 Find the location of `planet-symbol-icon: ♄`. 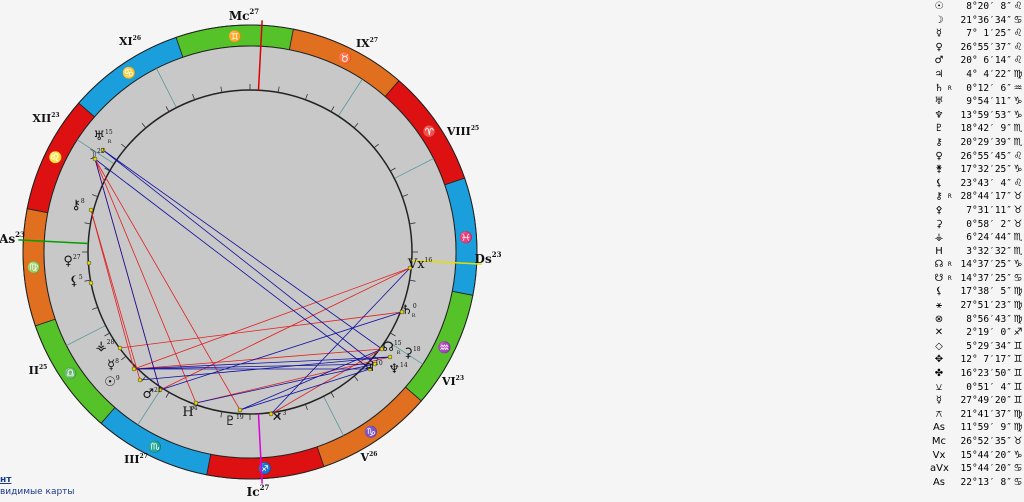

planet-symbol-icon: ♄ is located at coordinates (939, 88).